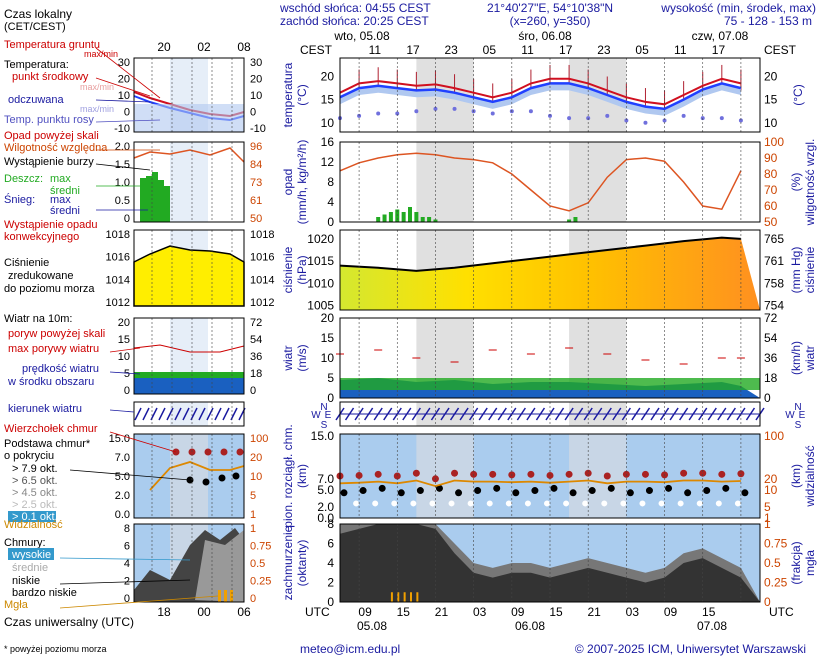 The height and width of the screenshot is (660, 820). I want to click on wind-axis-unit: (m/s), so click(302, 357).